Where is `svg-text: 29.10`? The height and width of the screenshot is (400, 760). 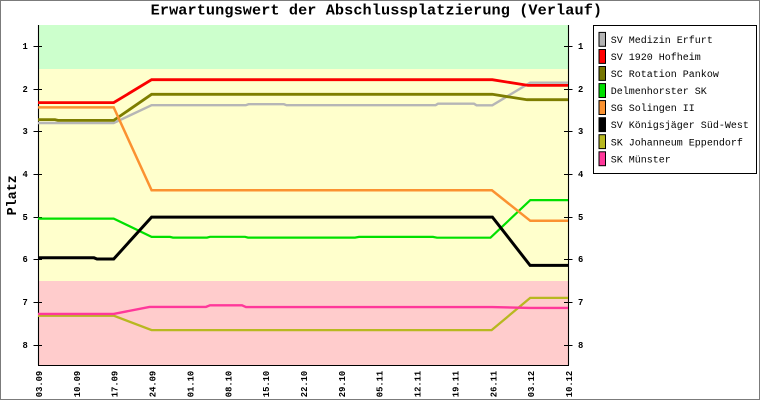 svg-text: 29.10 is located at coordinates (343, 384).